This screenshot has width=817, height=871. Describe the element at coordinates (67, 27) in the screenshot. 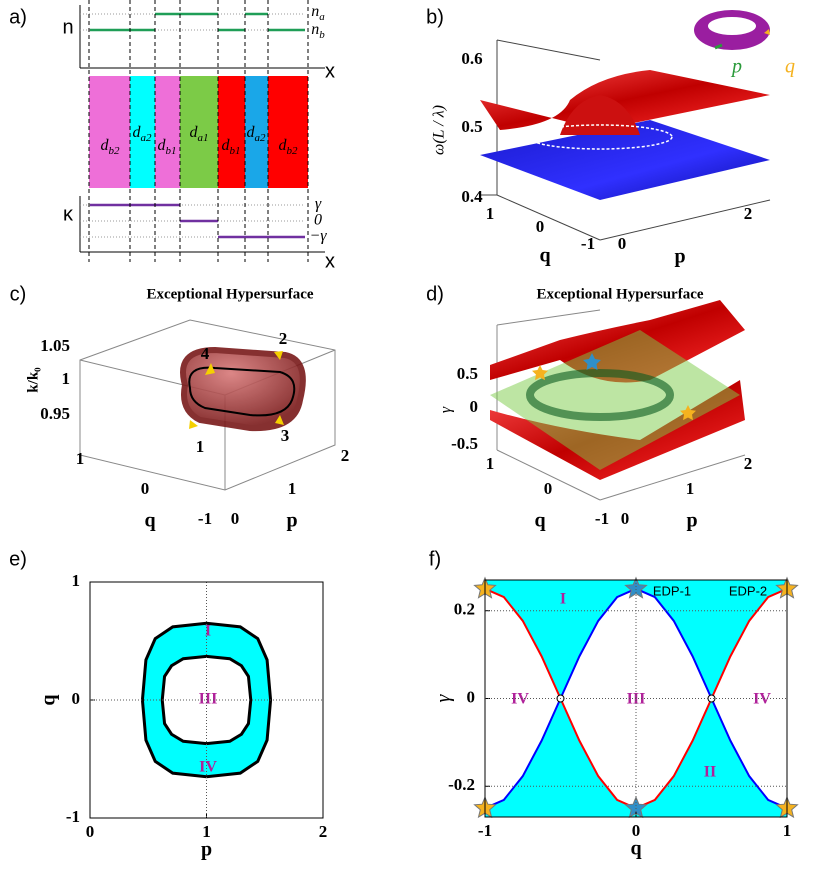

I see `label: n` at that location.